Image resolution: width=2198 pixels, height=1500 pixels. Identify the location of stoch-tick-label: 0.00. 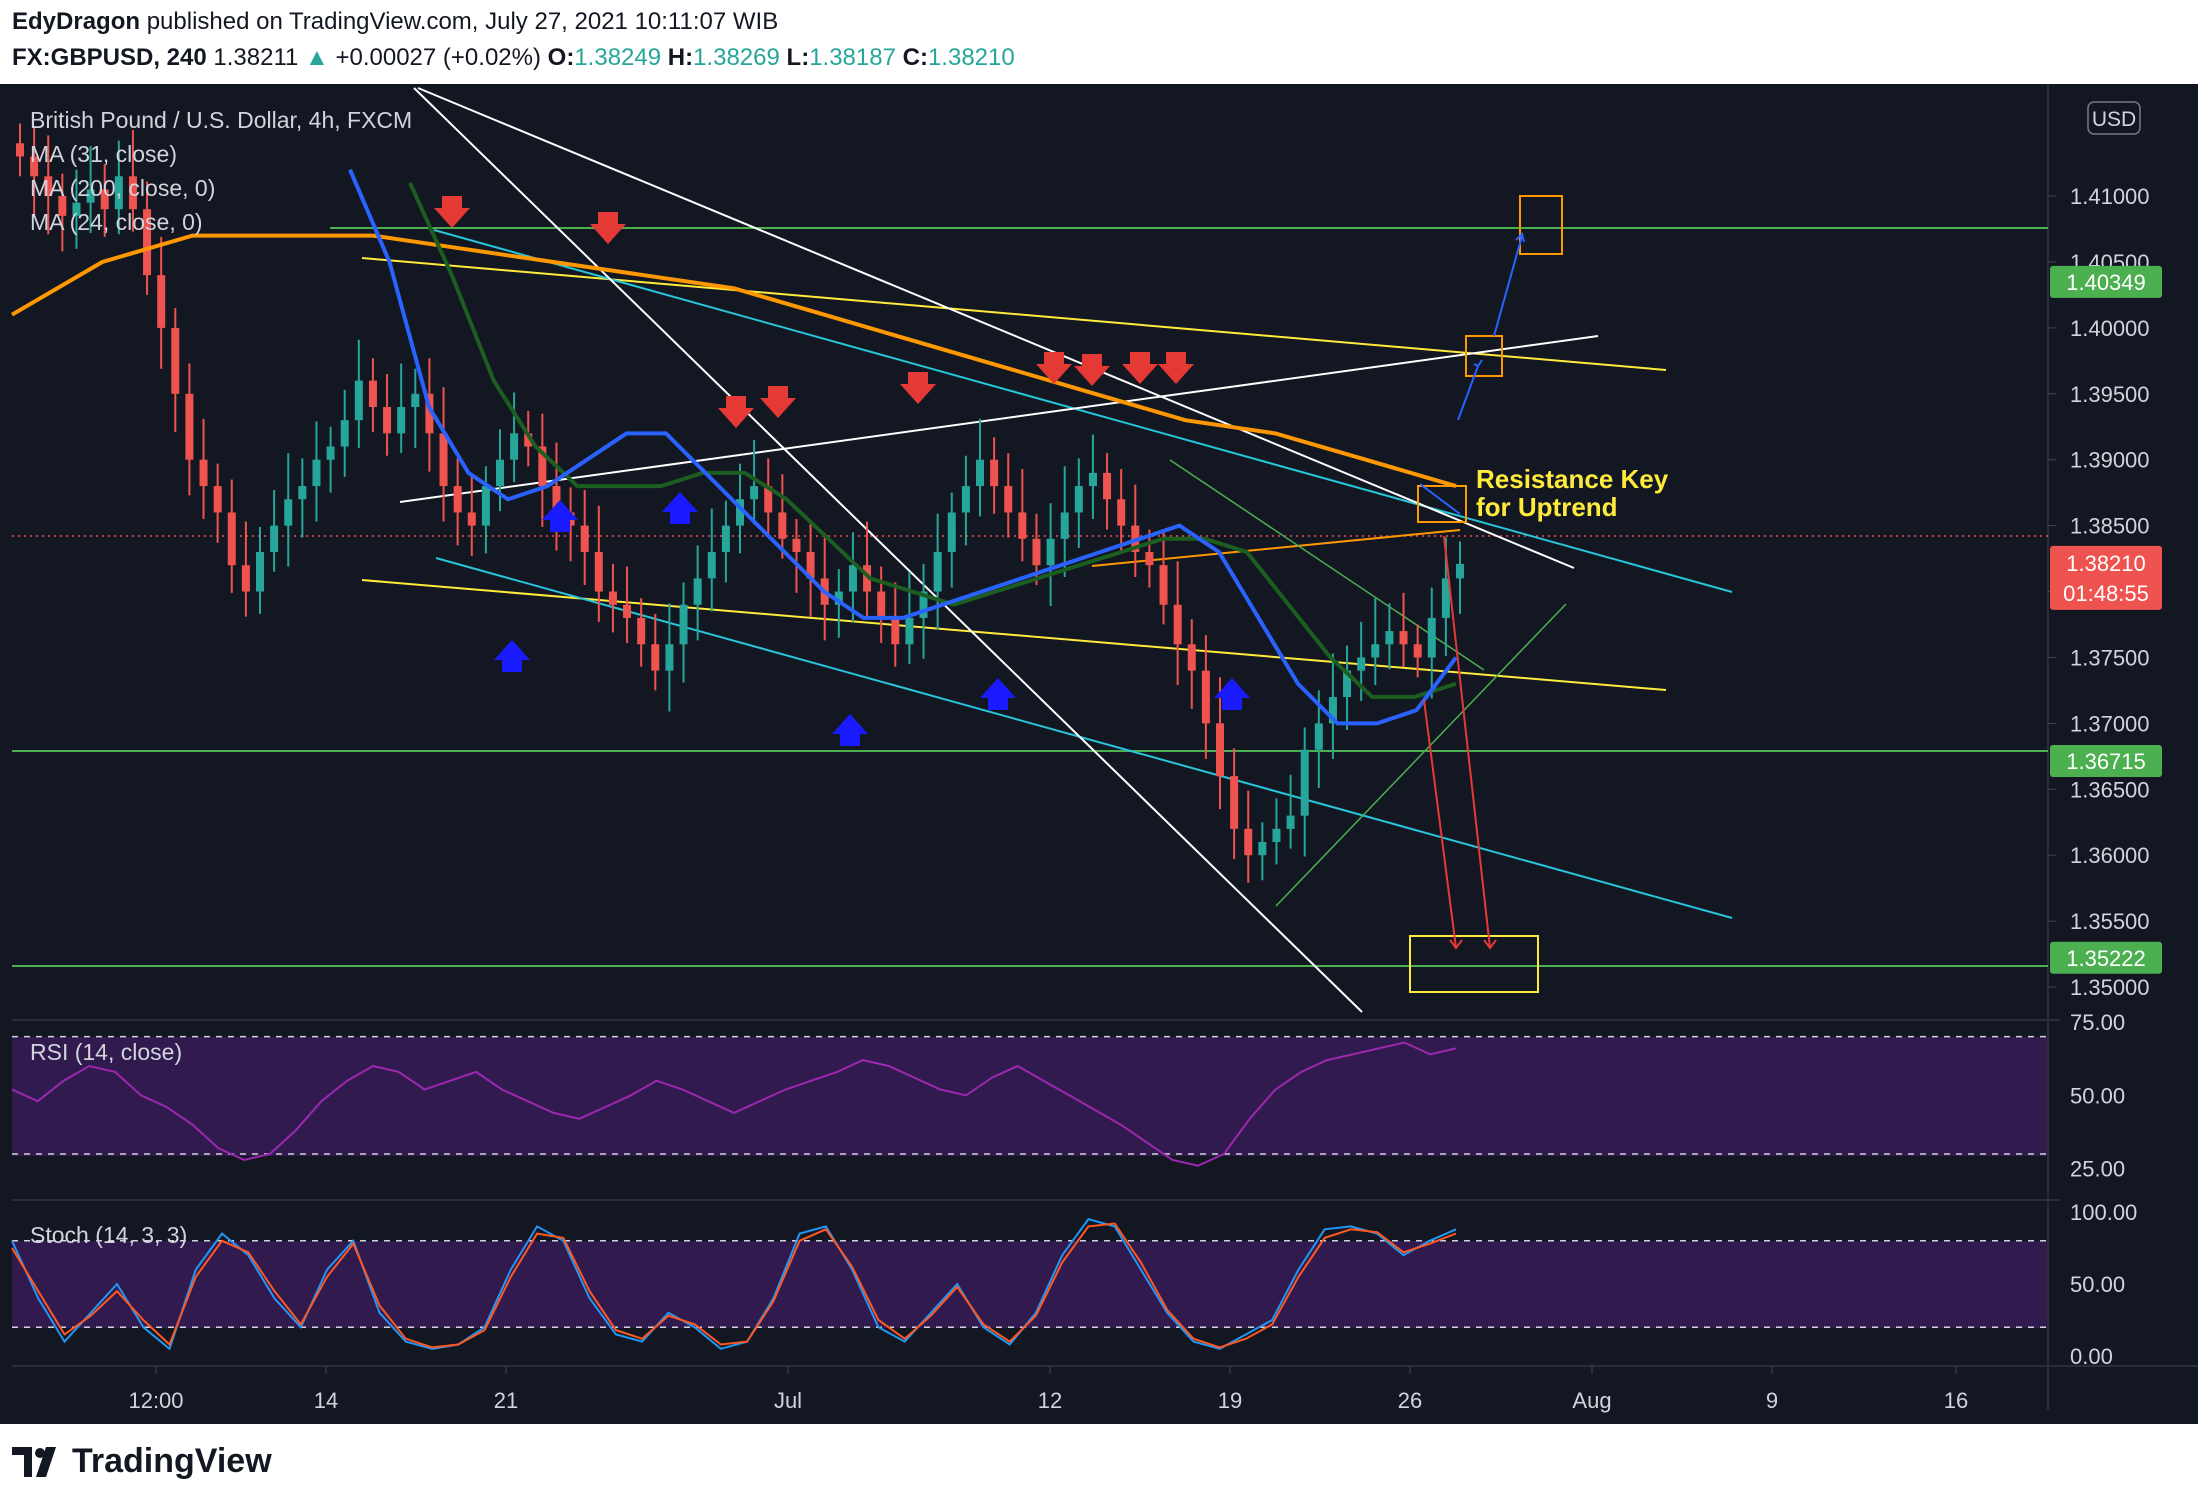
(2091, 1356).